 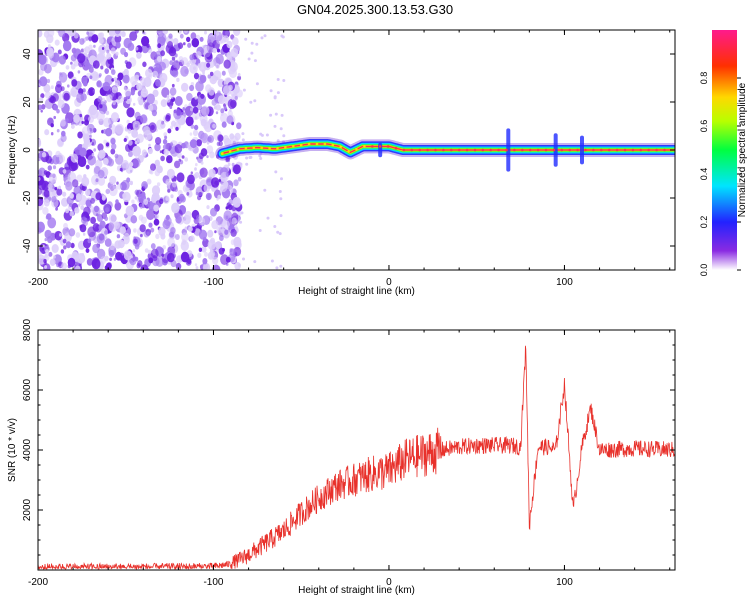 What do you see at coordinates (375, 9) in the screenshot?
I see `page-title: GN04.2025.300.13.53.G30` at bounding box center [375, 9].